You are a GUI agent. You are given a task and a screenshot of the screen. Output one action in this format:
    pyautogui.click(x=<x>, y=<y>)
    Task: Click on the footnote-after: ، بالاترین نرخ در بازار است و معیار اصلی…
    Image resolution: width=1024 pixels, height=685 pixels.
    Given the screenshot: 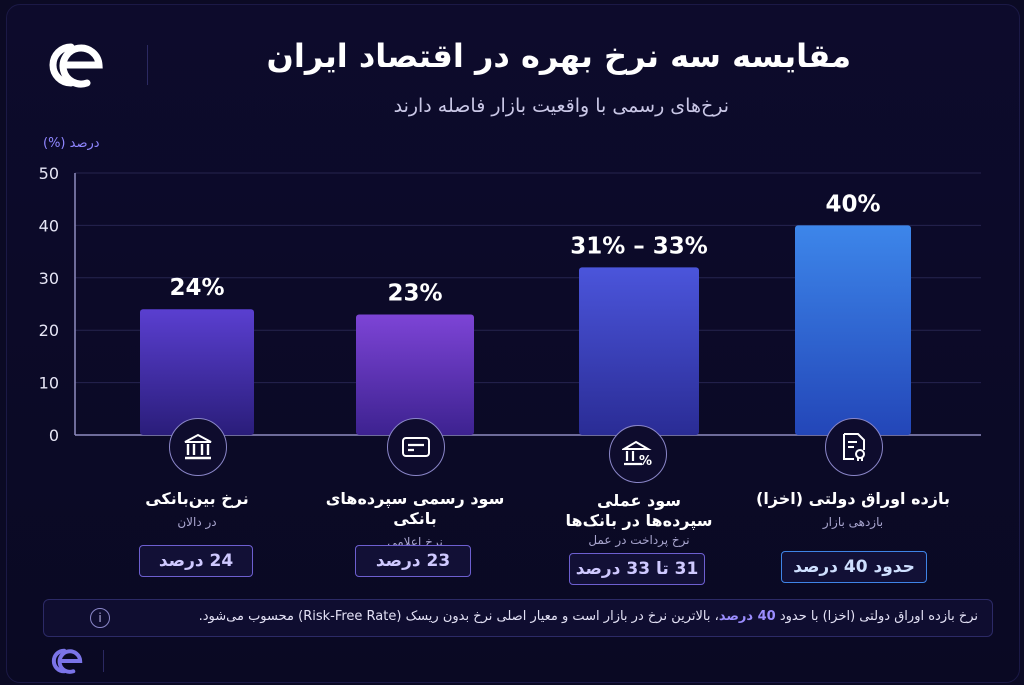 What is the action you would take?
    pyautogui.click(x=458, y=616)
    